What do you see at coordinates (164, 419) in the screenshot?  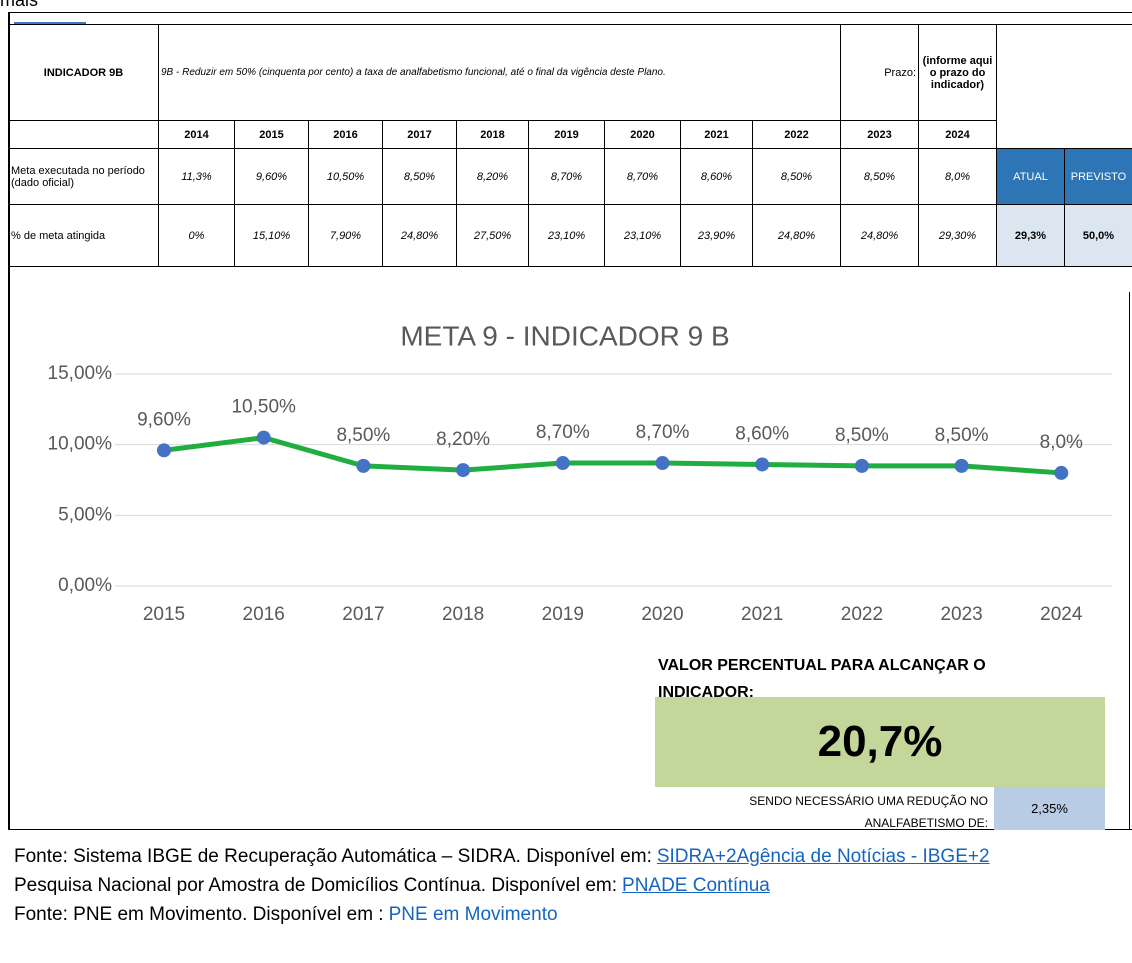 I see `value-label: 9,60%` at bounding box center [164, 419].